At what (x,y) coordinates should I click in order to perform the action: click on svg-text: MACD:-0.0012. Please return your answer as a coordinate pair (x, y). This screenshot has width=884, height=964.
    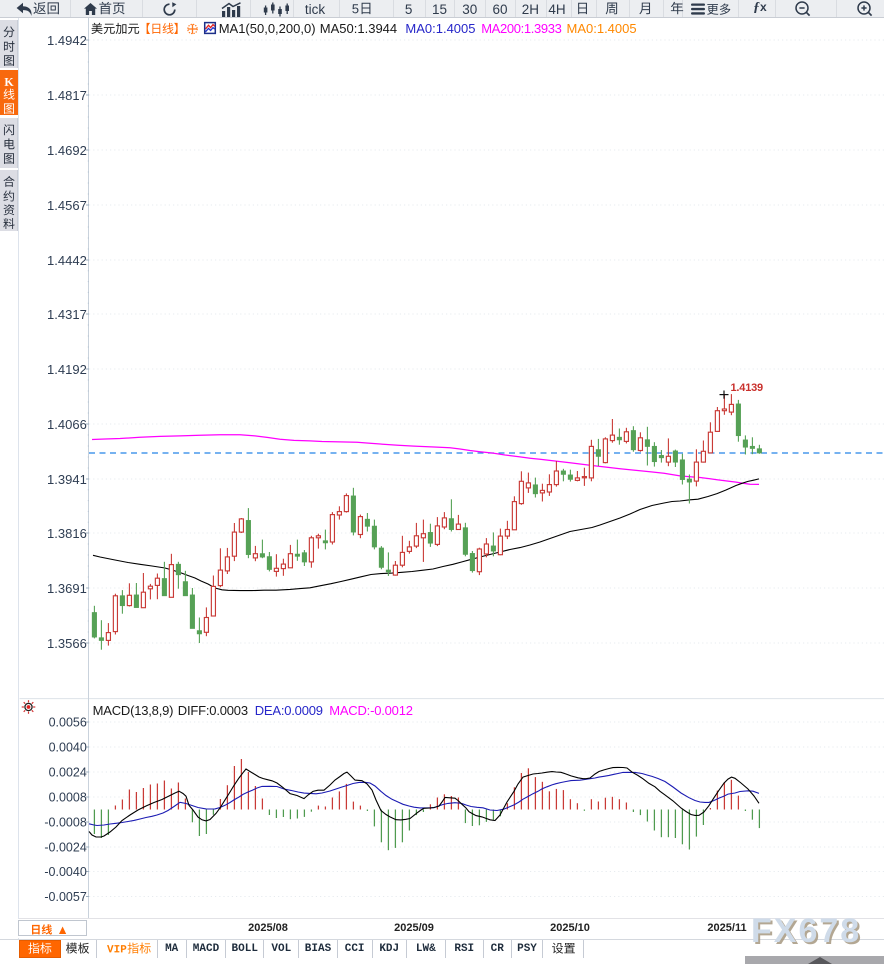
    Looking at the image, I should click on (371, 710).